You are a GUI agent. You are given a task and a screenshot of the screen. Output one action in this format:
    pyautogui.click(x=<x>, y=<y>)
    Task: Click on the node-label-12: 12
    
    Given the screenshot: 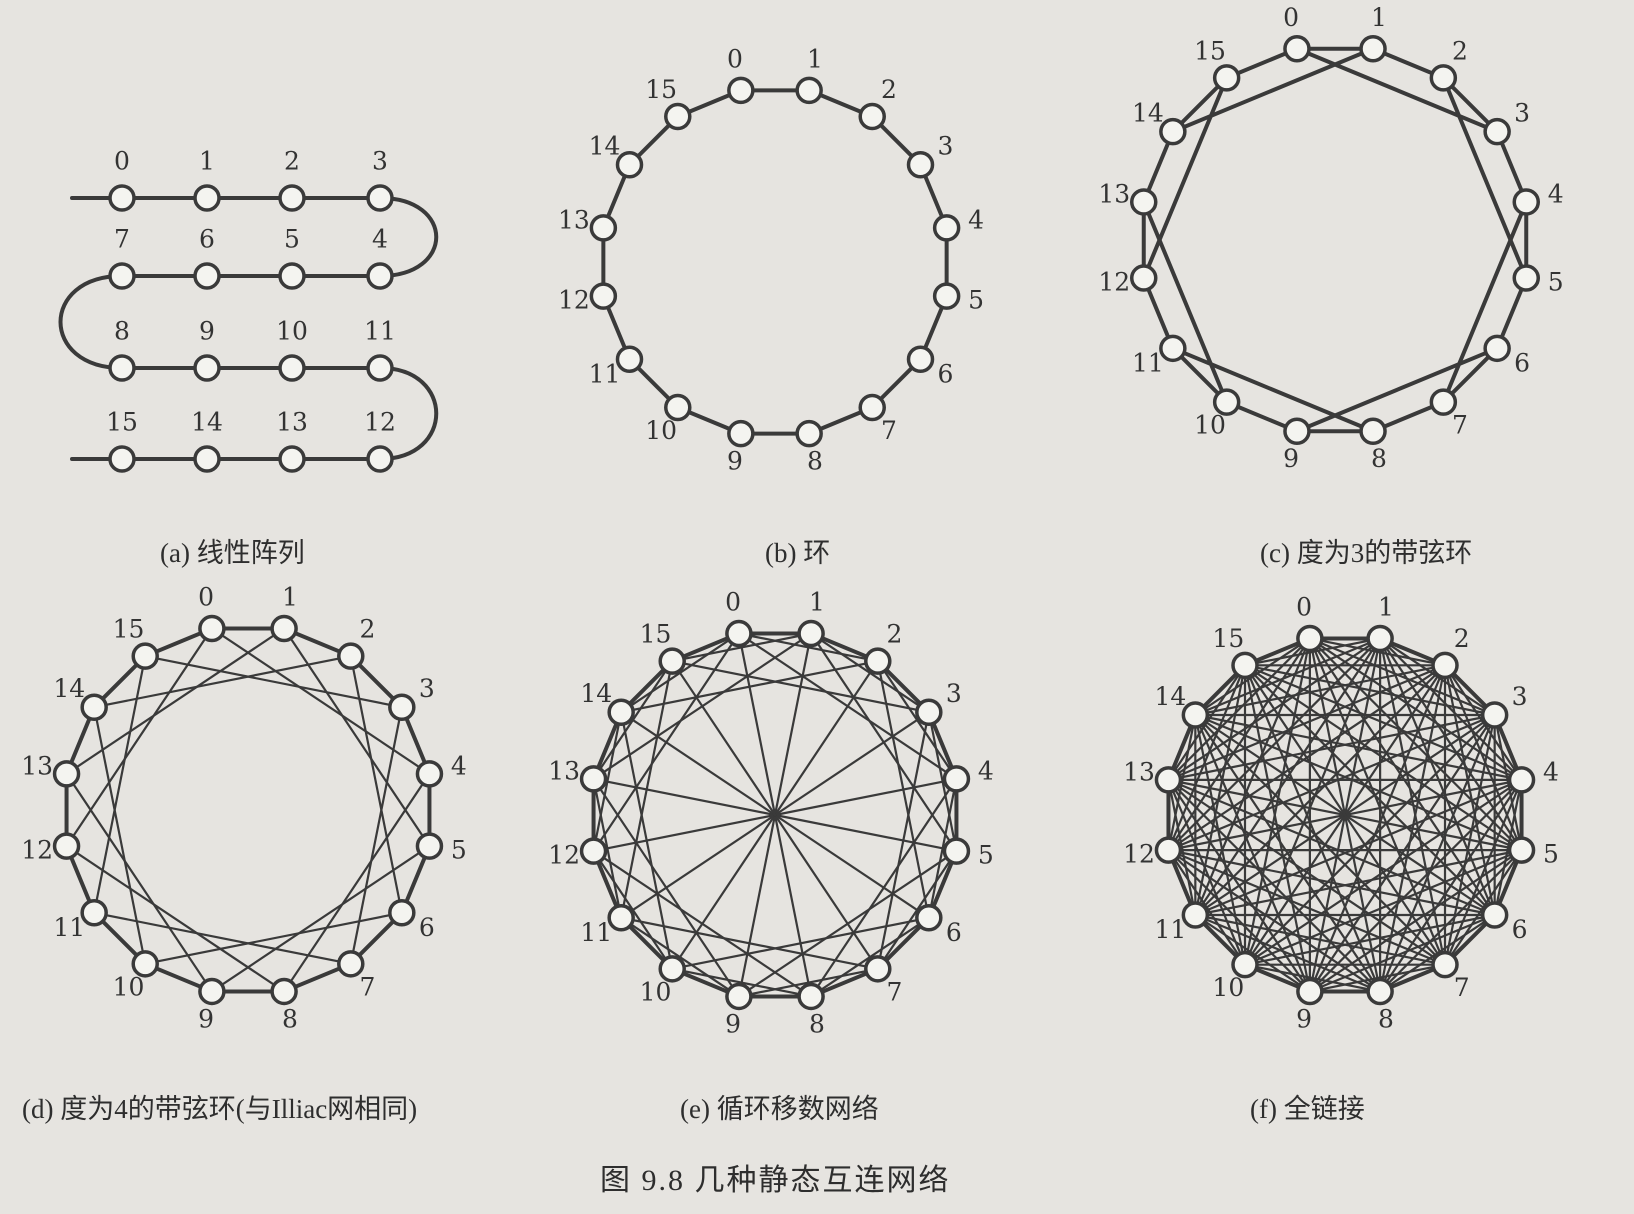 What is the action you would take?
    pyautogui.click(x=37, y=849)
    